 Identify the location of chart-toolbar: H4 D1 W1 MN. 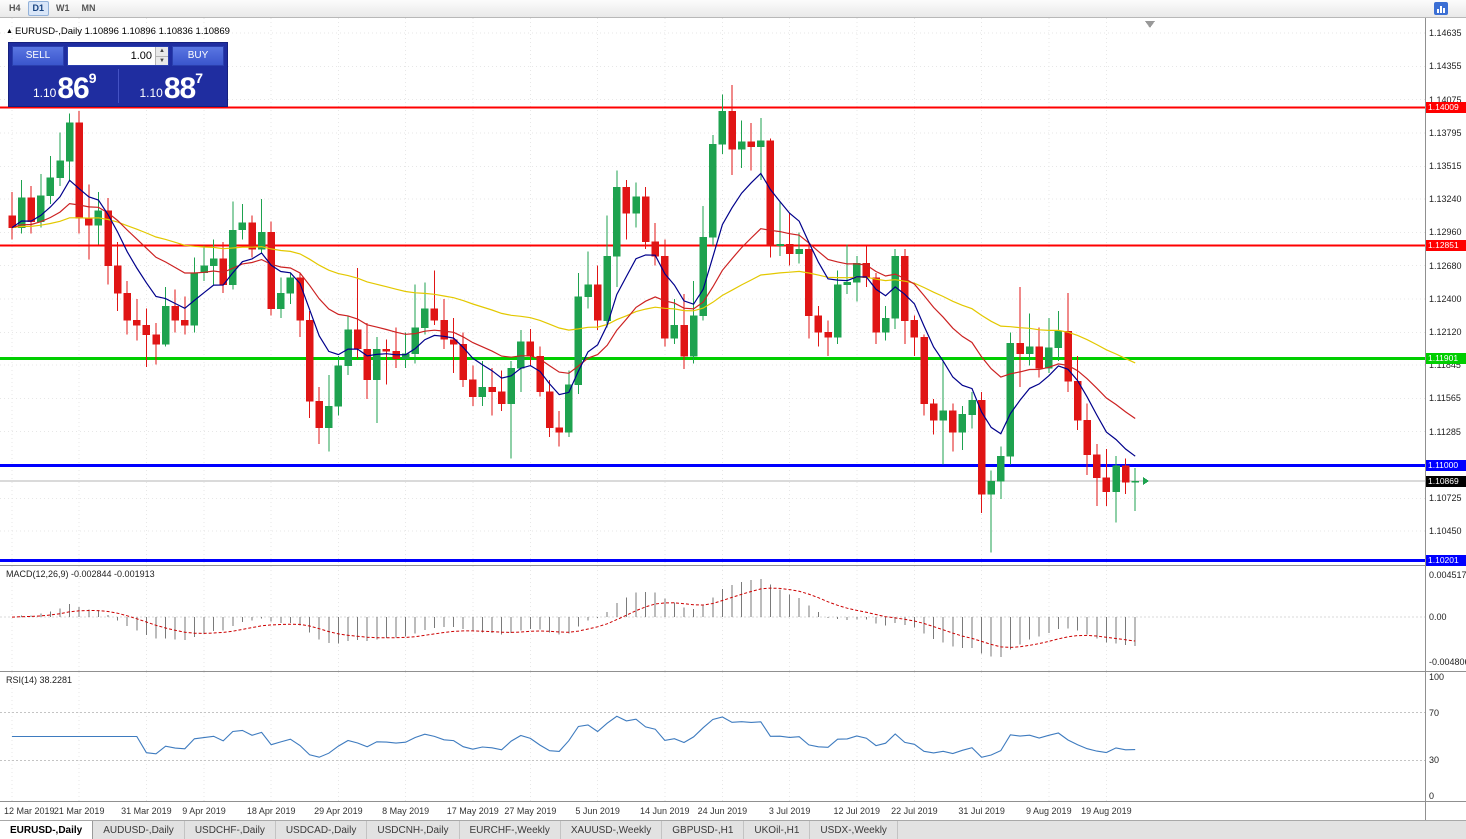
(733, 9).